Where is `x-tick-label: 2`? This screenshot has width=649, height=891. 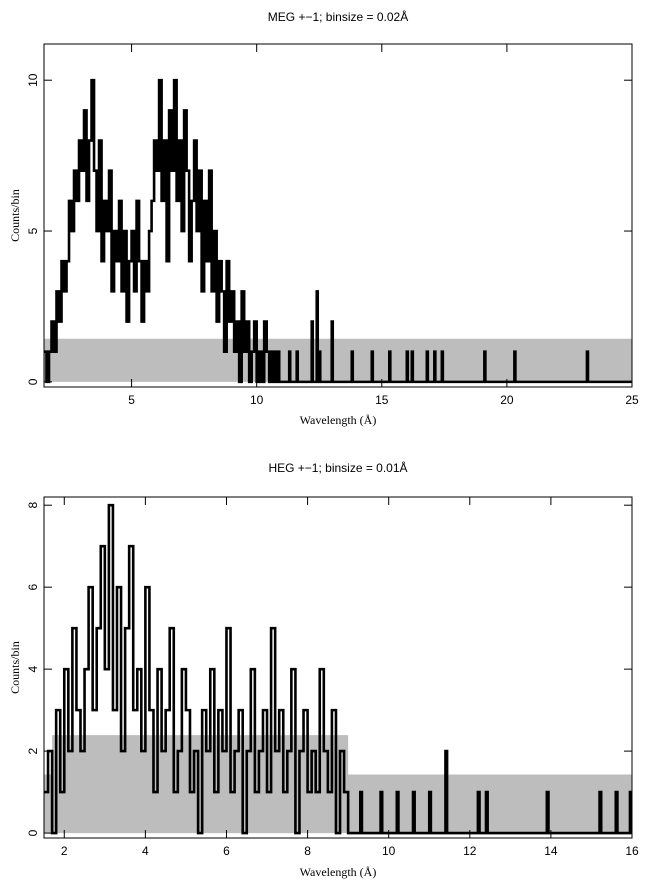 x-tick-label: 2 is located at coordinates (64, 851).